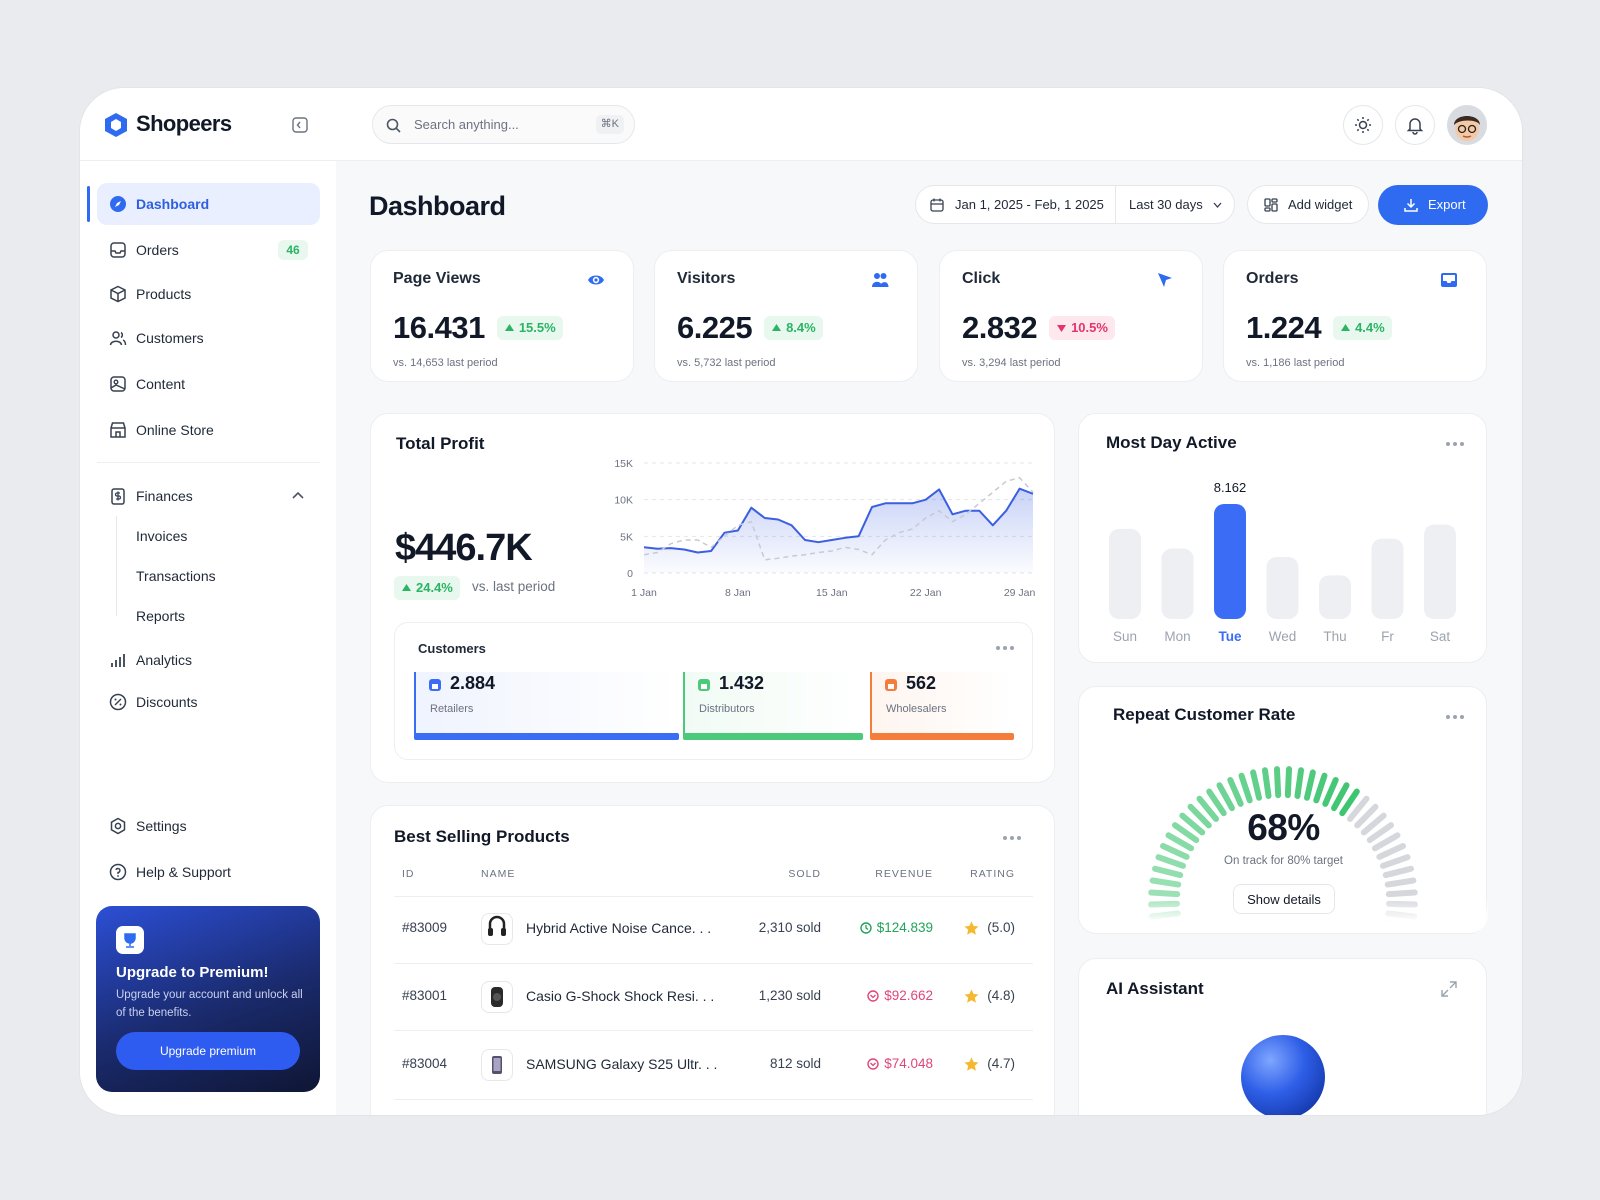 This screenshot has height=1200, width=1600. What do you see at coordinates (1272, 278) in the screenshot?
I see `stat-label: Orders` at bounding box center [1272, 278].